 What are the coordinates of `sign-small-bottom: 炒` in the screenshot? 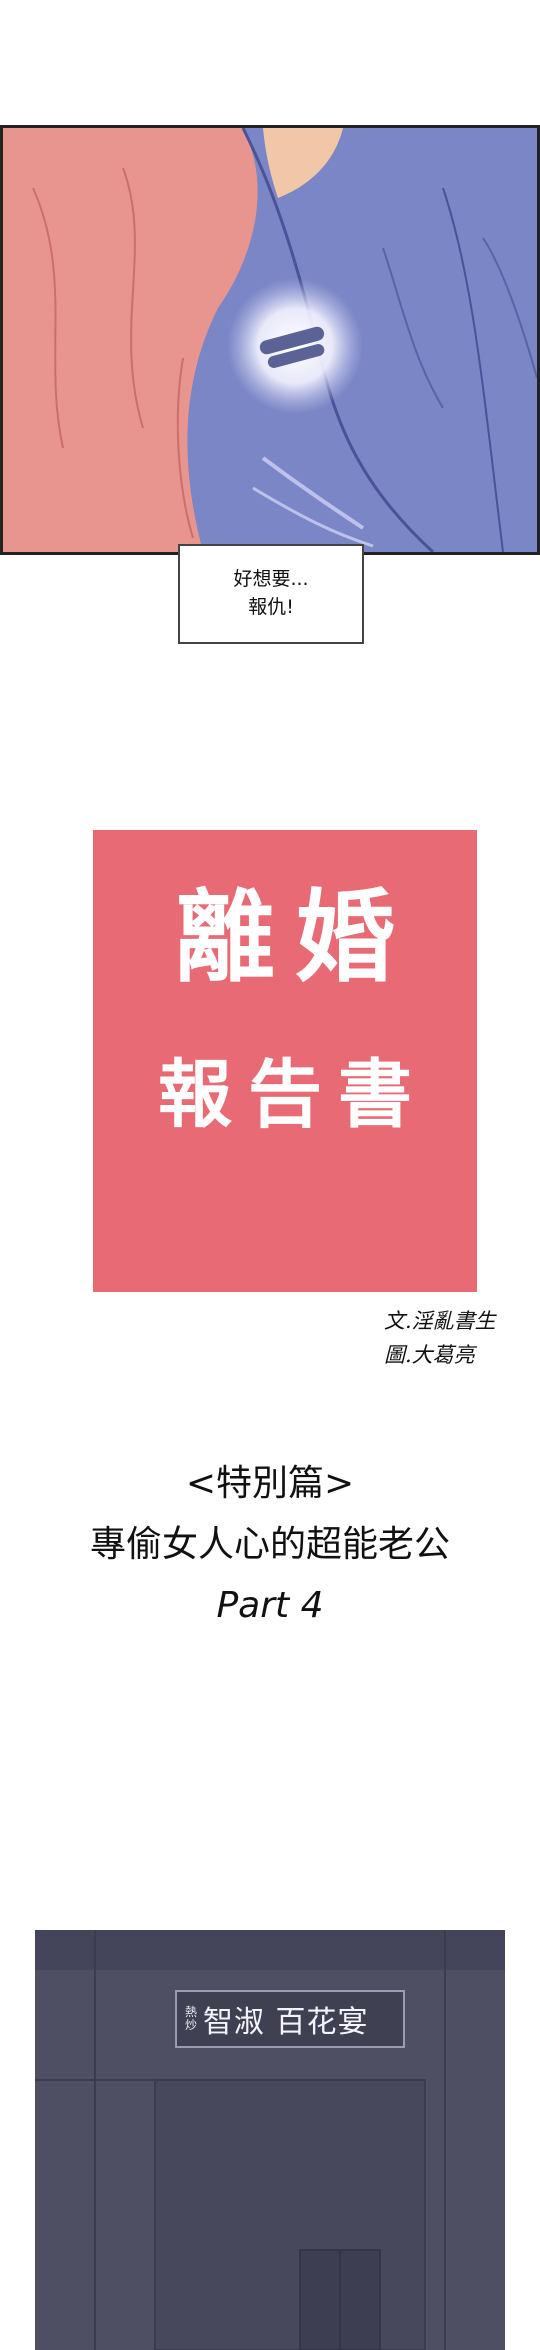 It's located at (191, 2025).